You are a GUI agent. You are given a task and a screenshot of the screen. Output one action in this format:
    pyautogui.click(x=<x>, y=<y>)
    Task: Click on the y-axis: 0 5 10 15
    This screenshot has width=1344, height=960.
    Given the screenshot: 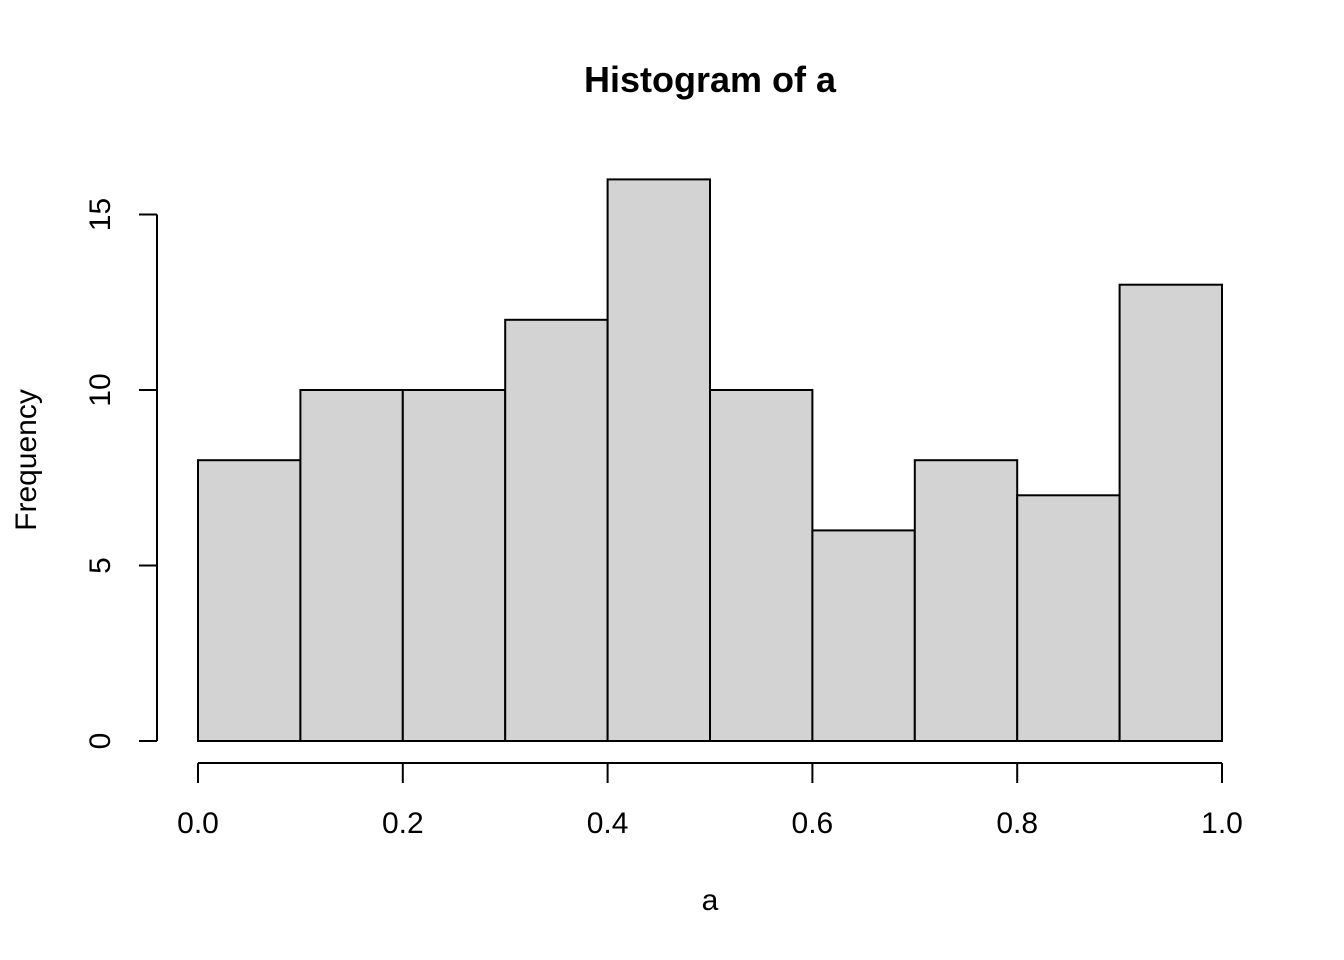 What is the action you would take?
    pyautogui.click(x=121, y=474)
    